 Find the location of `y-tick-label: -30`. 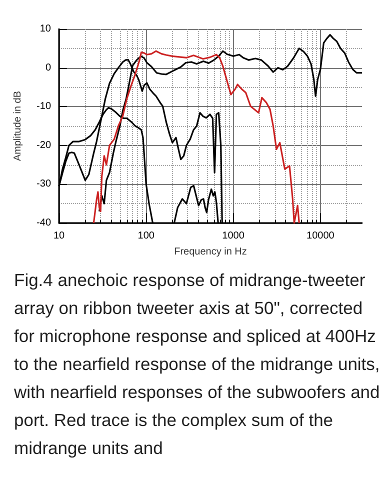

y-tick-label: -30 is located at coordinates (44, 184).